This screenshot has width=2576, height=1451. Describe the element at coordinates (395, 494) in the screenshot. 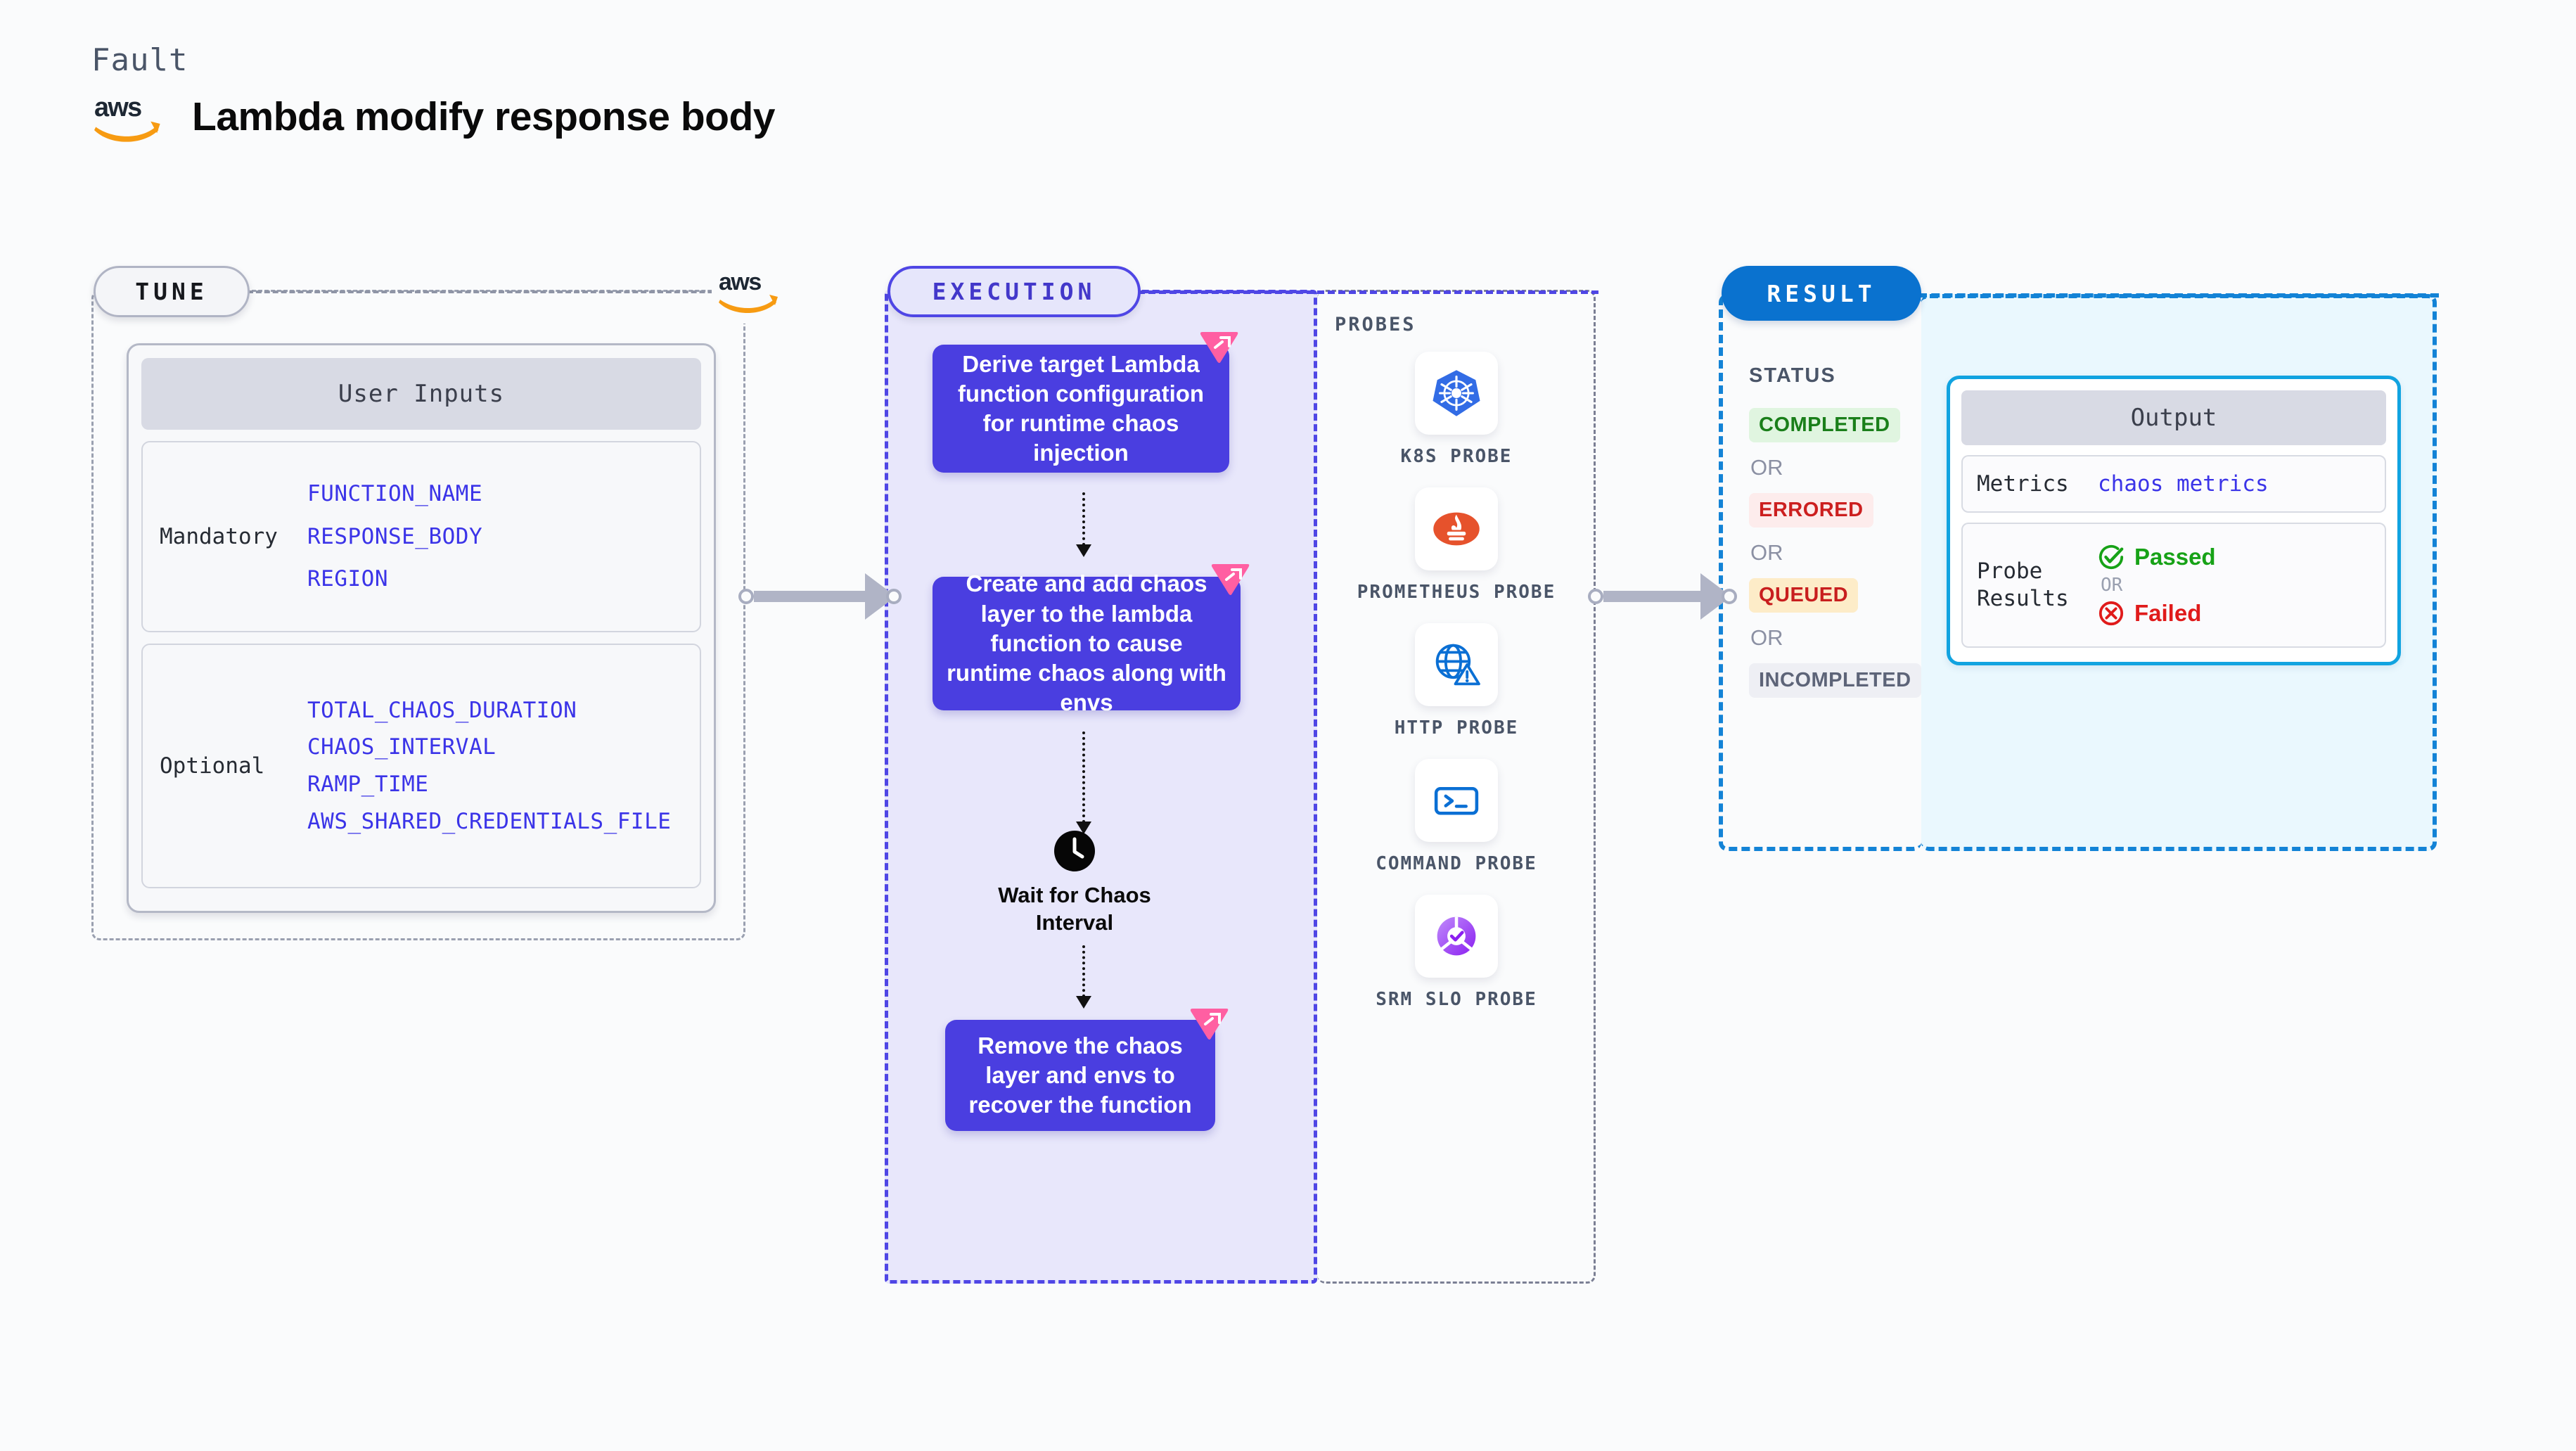

I see `param-function-name: FUNCTION_NAME` at that location.